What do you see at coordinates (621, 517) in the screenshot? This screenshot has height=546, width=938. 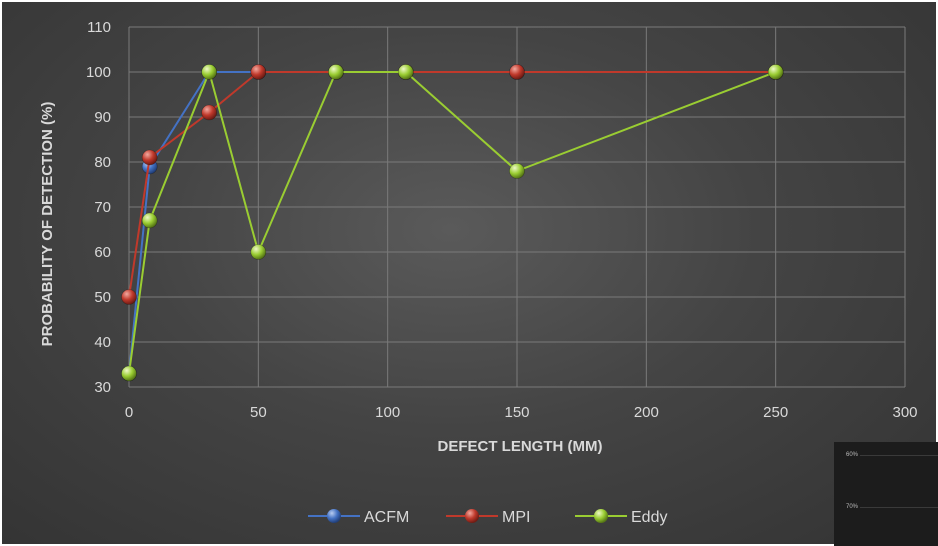 I see `legend-item-eddy: Eddy` at bounding box center [621, 517].